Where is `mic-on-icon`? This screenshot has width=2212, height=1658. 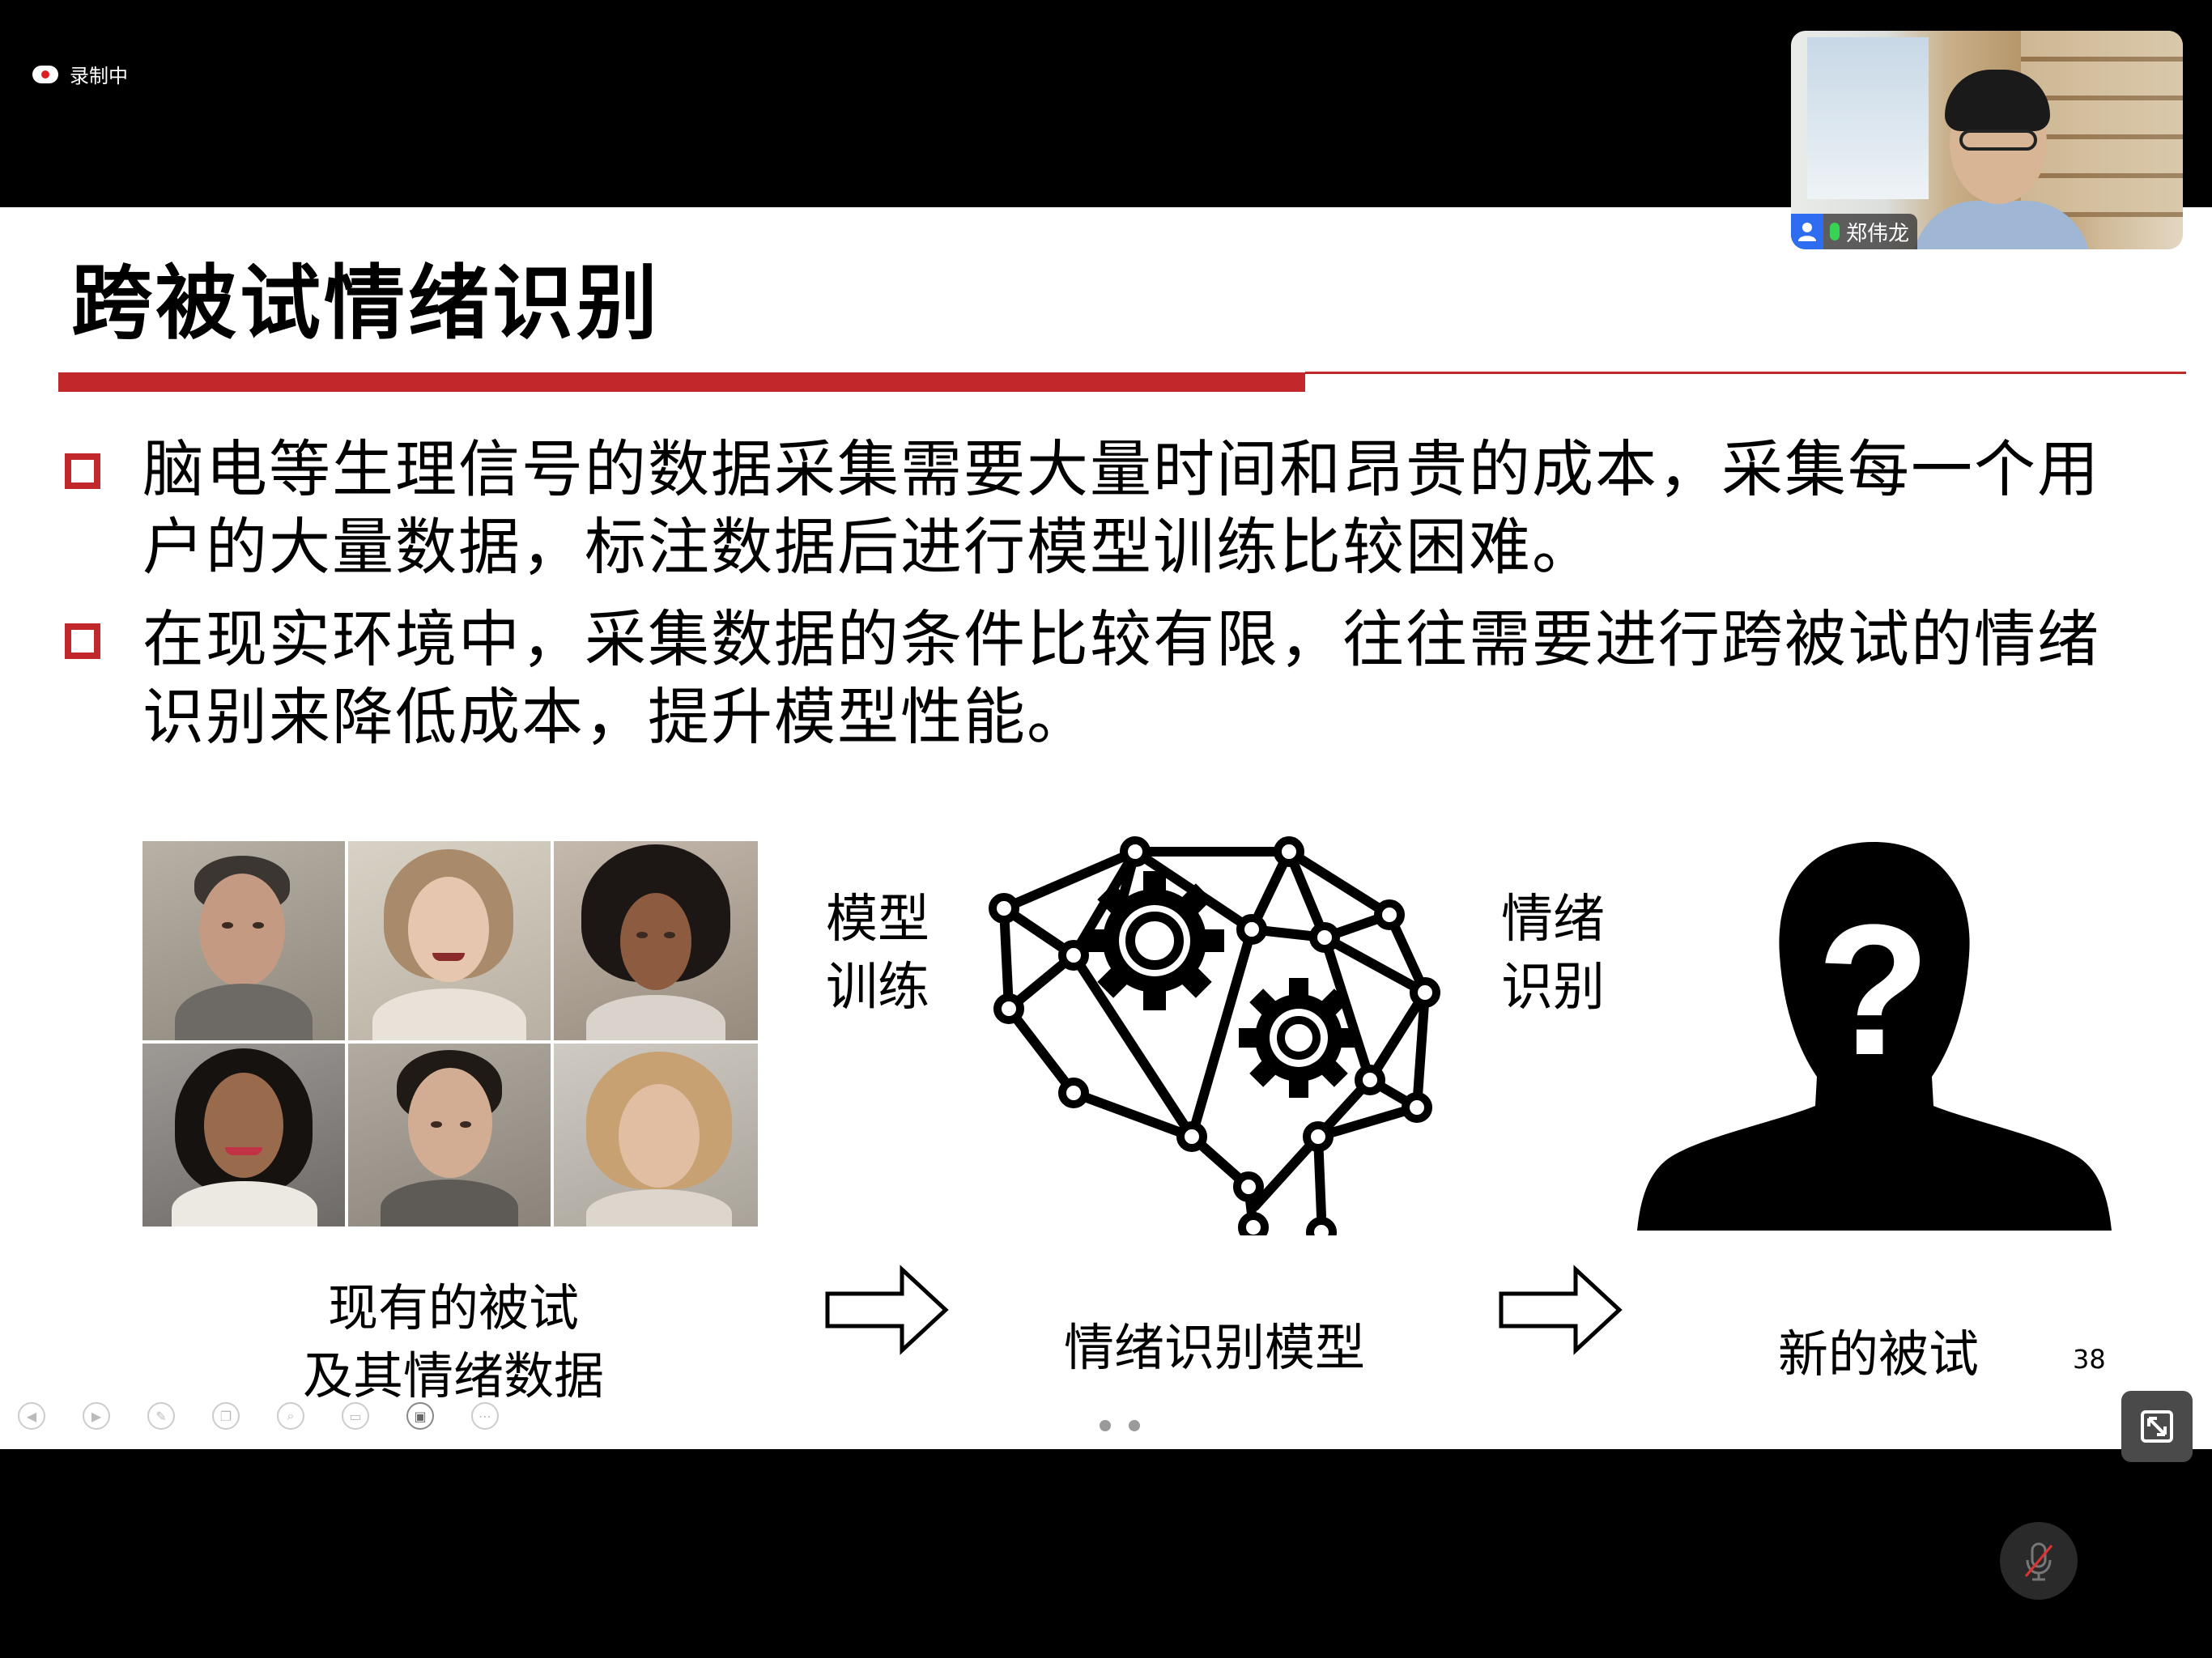
mic-on-icon is located at coordinates (1835, 231).